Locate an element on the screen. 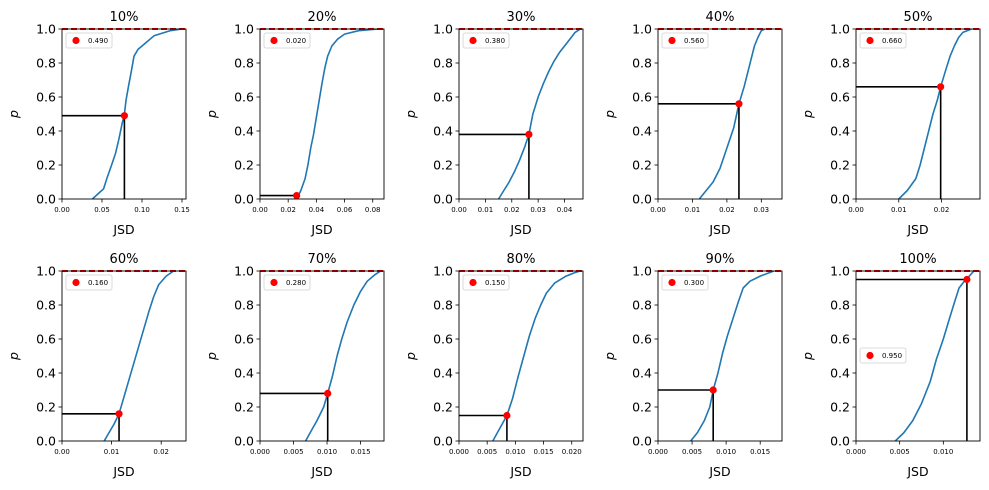  legend: 0.380 is located at coordinates (486, 40).